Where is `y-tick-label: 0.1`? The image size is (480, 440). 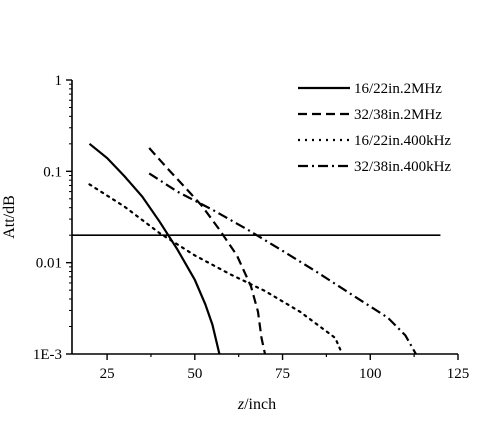 y-tick-label: 0.1 is located at coordinates (52, 172).